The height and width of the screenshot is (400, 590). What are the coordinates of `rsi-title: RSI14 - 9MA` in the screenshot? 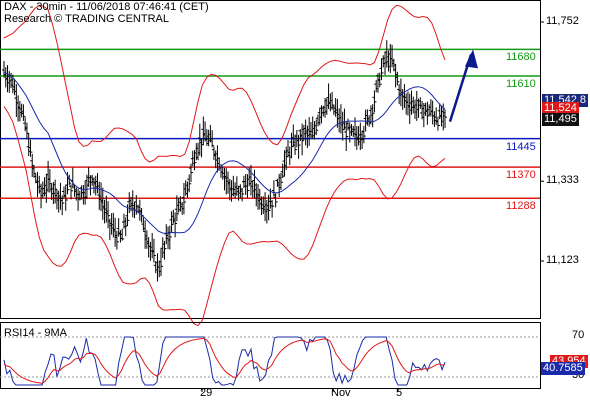 It's located at (35, 333).